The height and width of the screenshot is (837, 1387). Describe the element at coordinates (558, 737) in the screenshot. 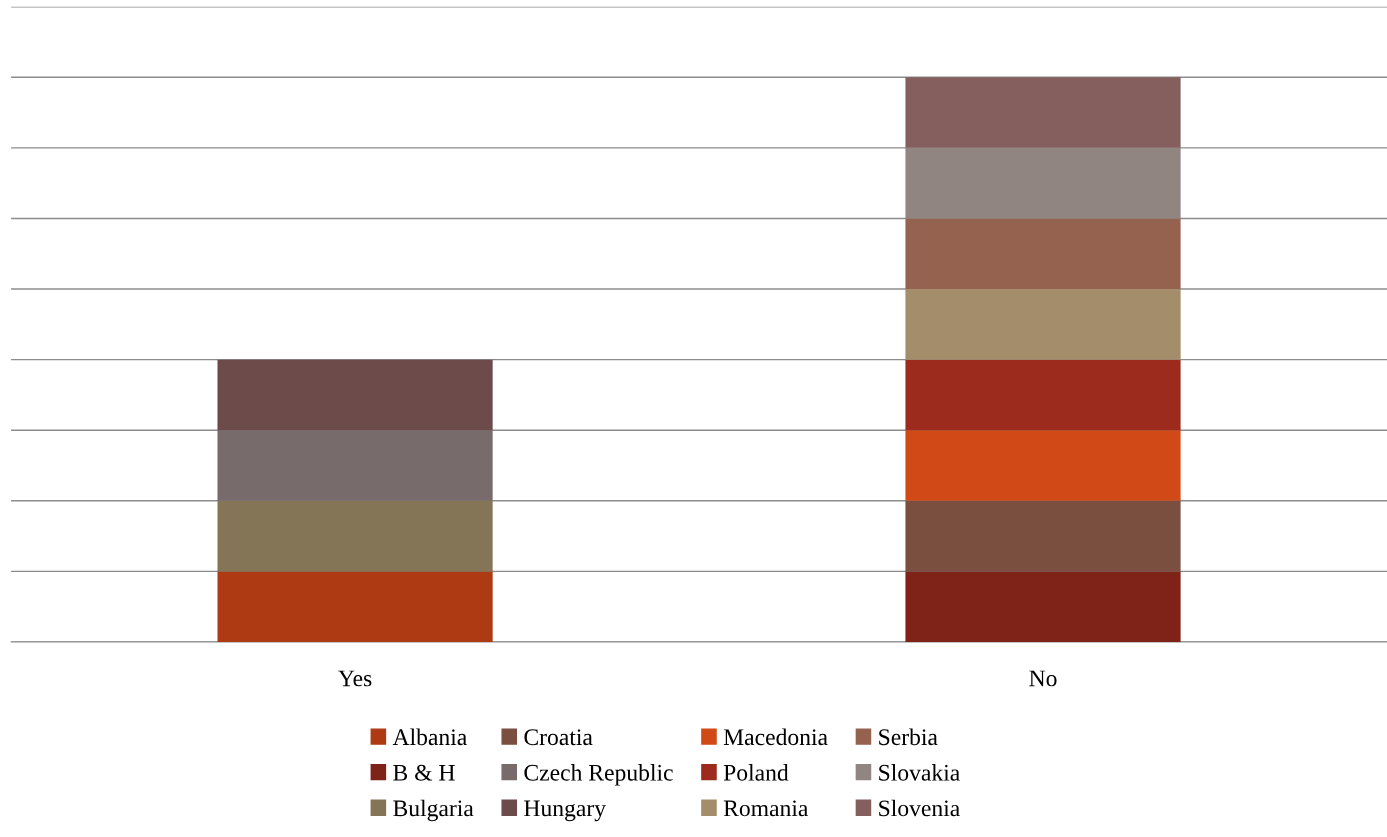

I see `legend-label: Croatia` at that location.